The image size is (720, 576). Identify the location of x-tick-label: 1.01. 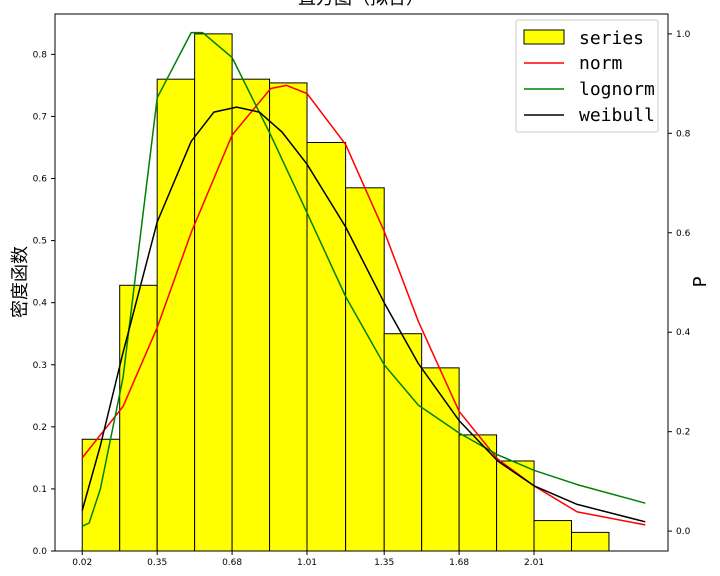
(307, 563).